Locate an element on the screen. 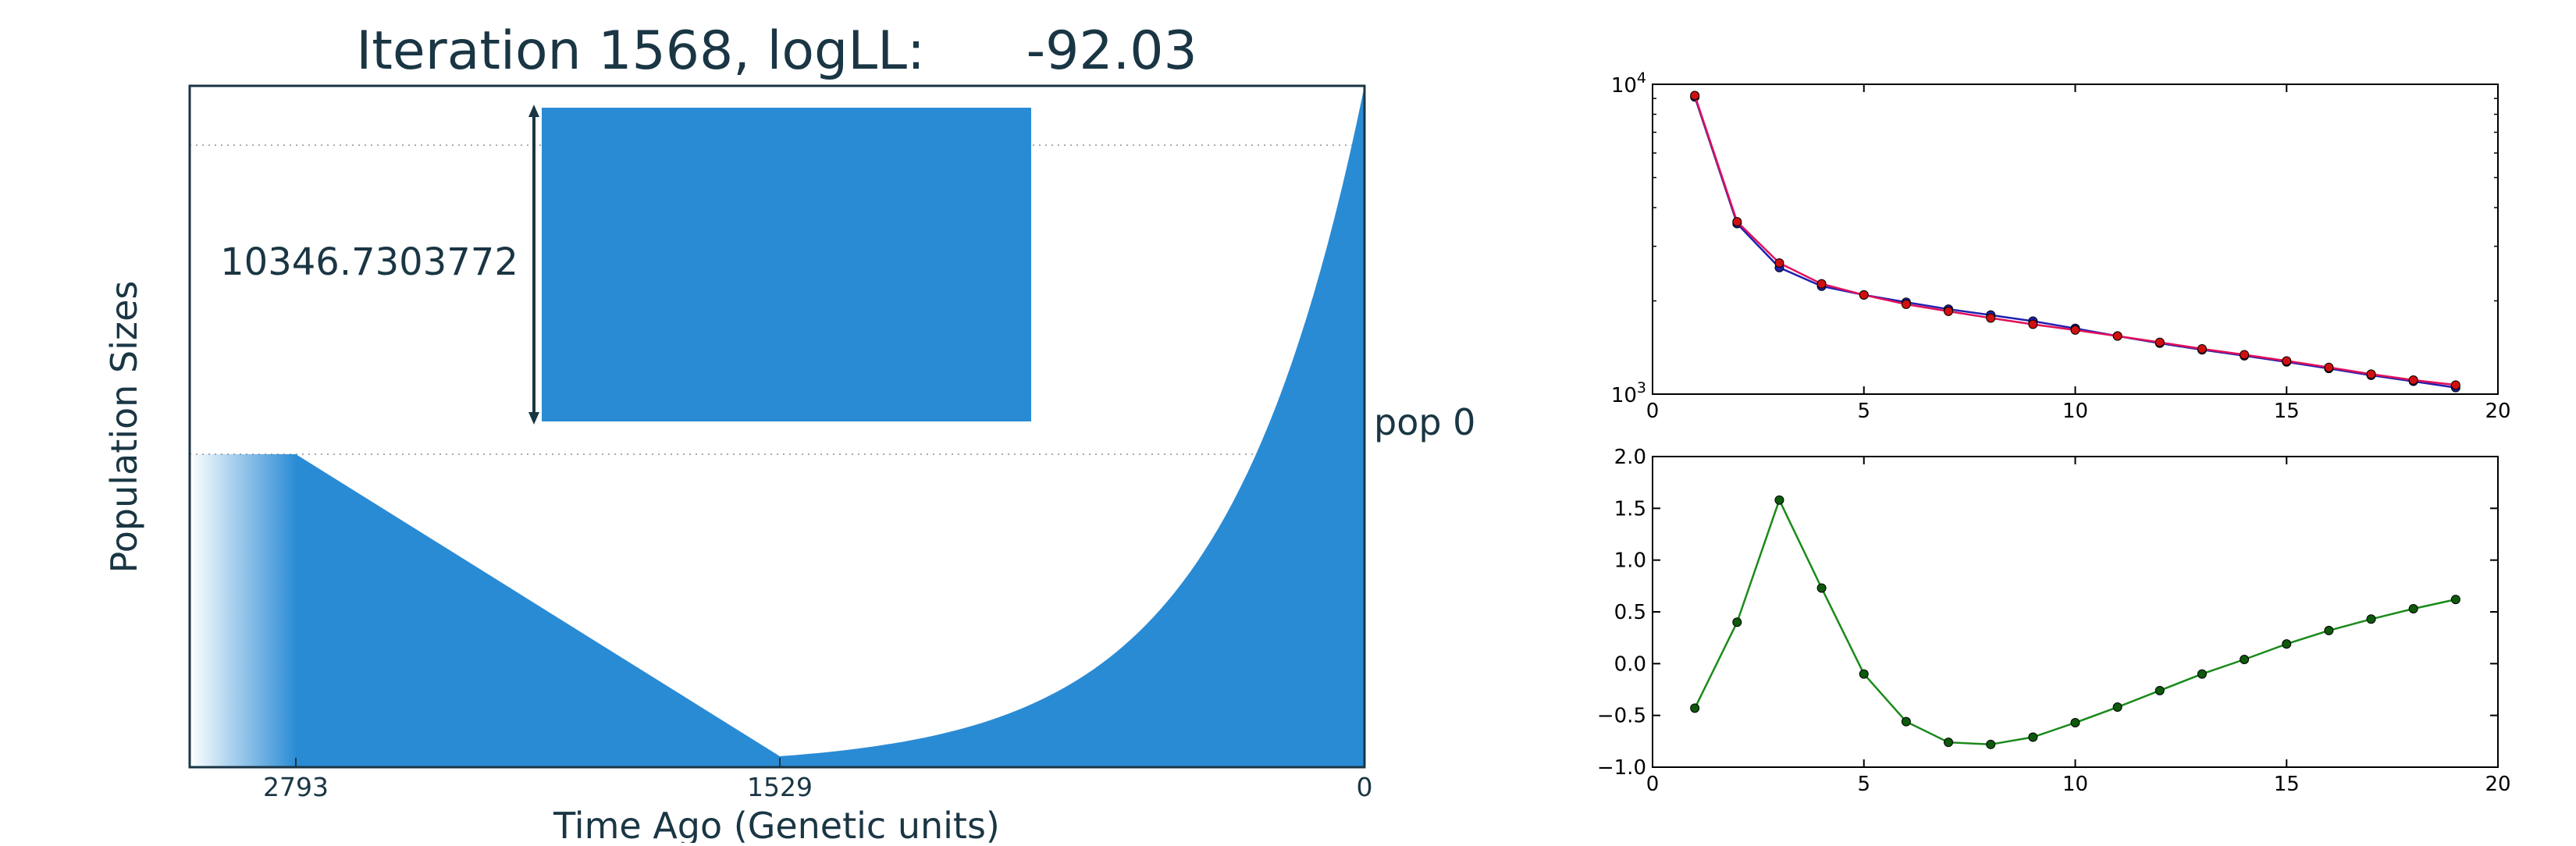 The width and height of the screenshot is (2576, 846). y-tick-label: 10⁴ is located at coordinates (1628, 83).